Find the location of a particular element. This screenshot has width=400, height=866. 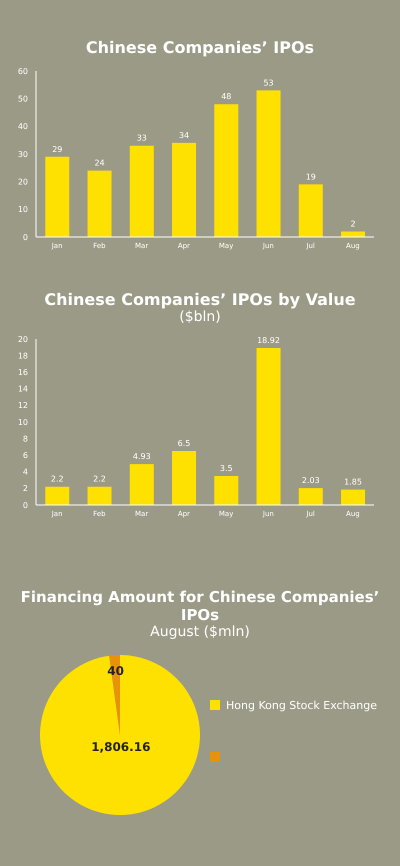

data-label: 48 is located at coordinates (226, 97).